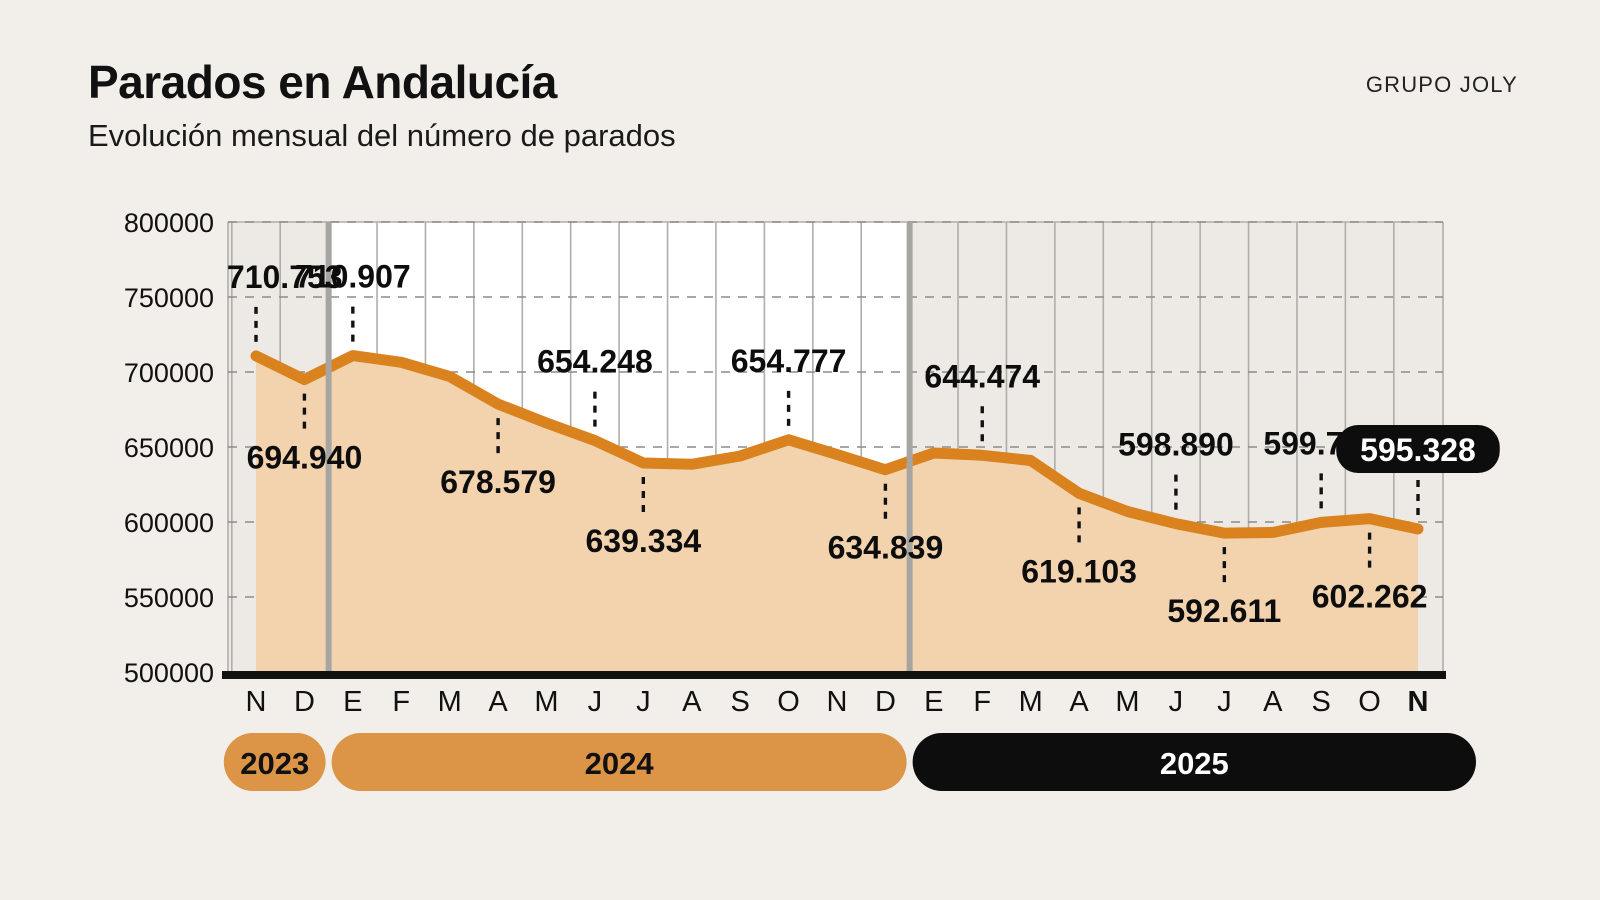 The image size is (1600, 900). What do you see at coordinates (169, 298) in the screenshot?
I see `y-axis-tick-label: 750000` at bounding box center [169, 298].